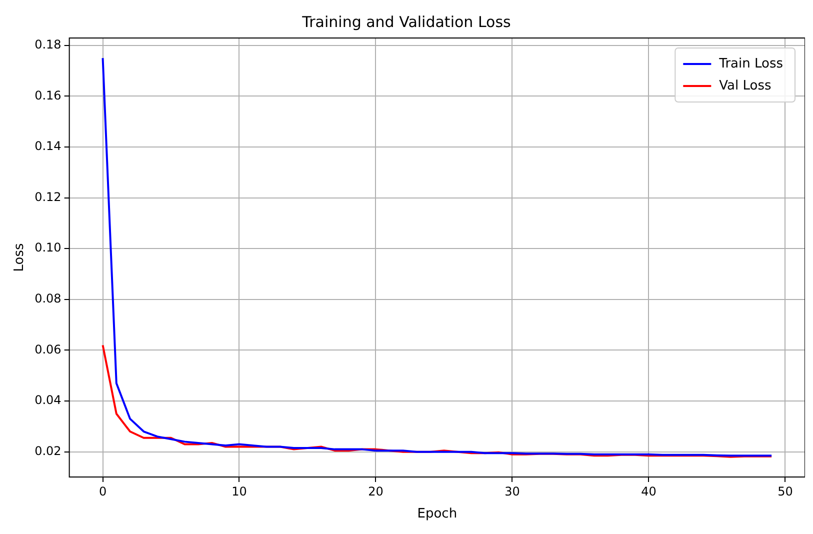 The image size is (813, 534). I want to click on y-tick-label: 0.12, so click(48, 197).